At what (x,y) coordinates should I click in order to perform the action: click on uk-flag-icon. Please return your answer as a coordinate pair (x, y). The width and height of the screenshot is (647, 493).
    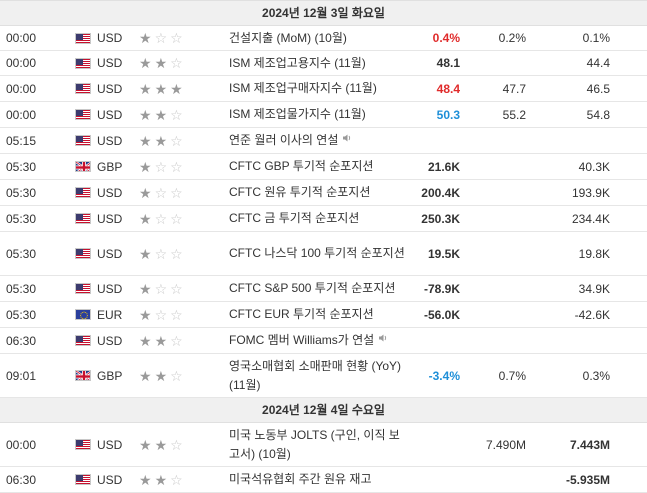
    Looking at the image, I should click on (83, 375).